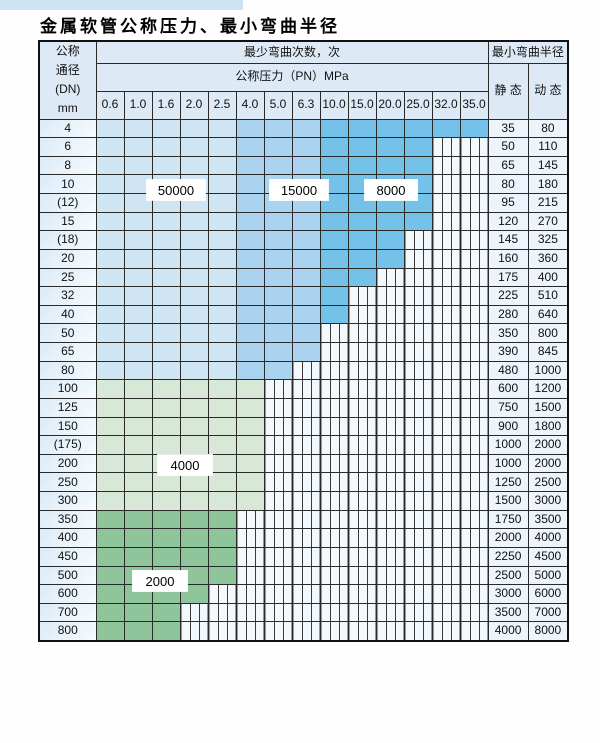 Image resolution: width=600 pixels, height=743 pixels. What do you see at coordinates (548, 482) in the screenshot?
I see `dynamic-radius-cell: 2500` at bounding box center [548, 482].